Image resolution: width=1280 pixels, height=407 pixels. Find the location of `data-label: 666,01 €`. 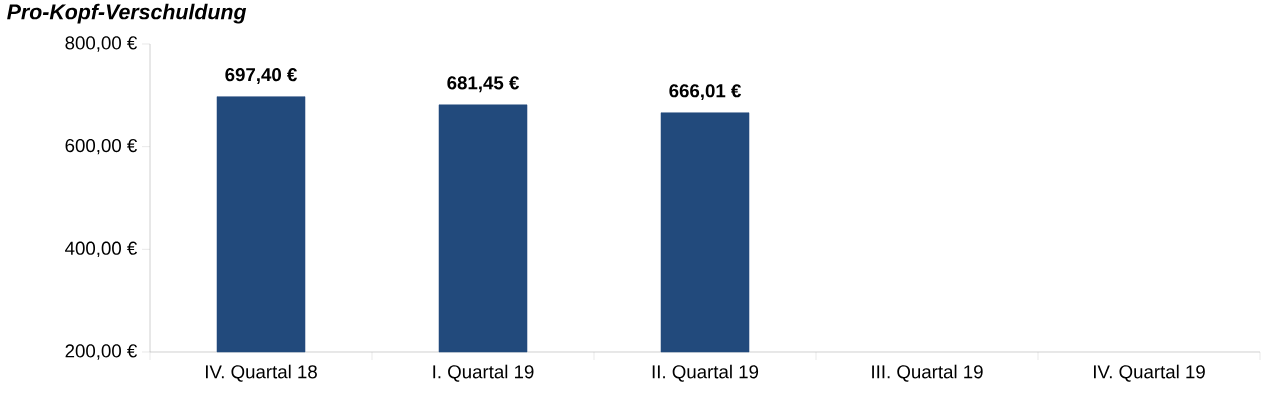

data-label: 666,01 € is located at coordinates (705, 92).